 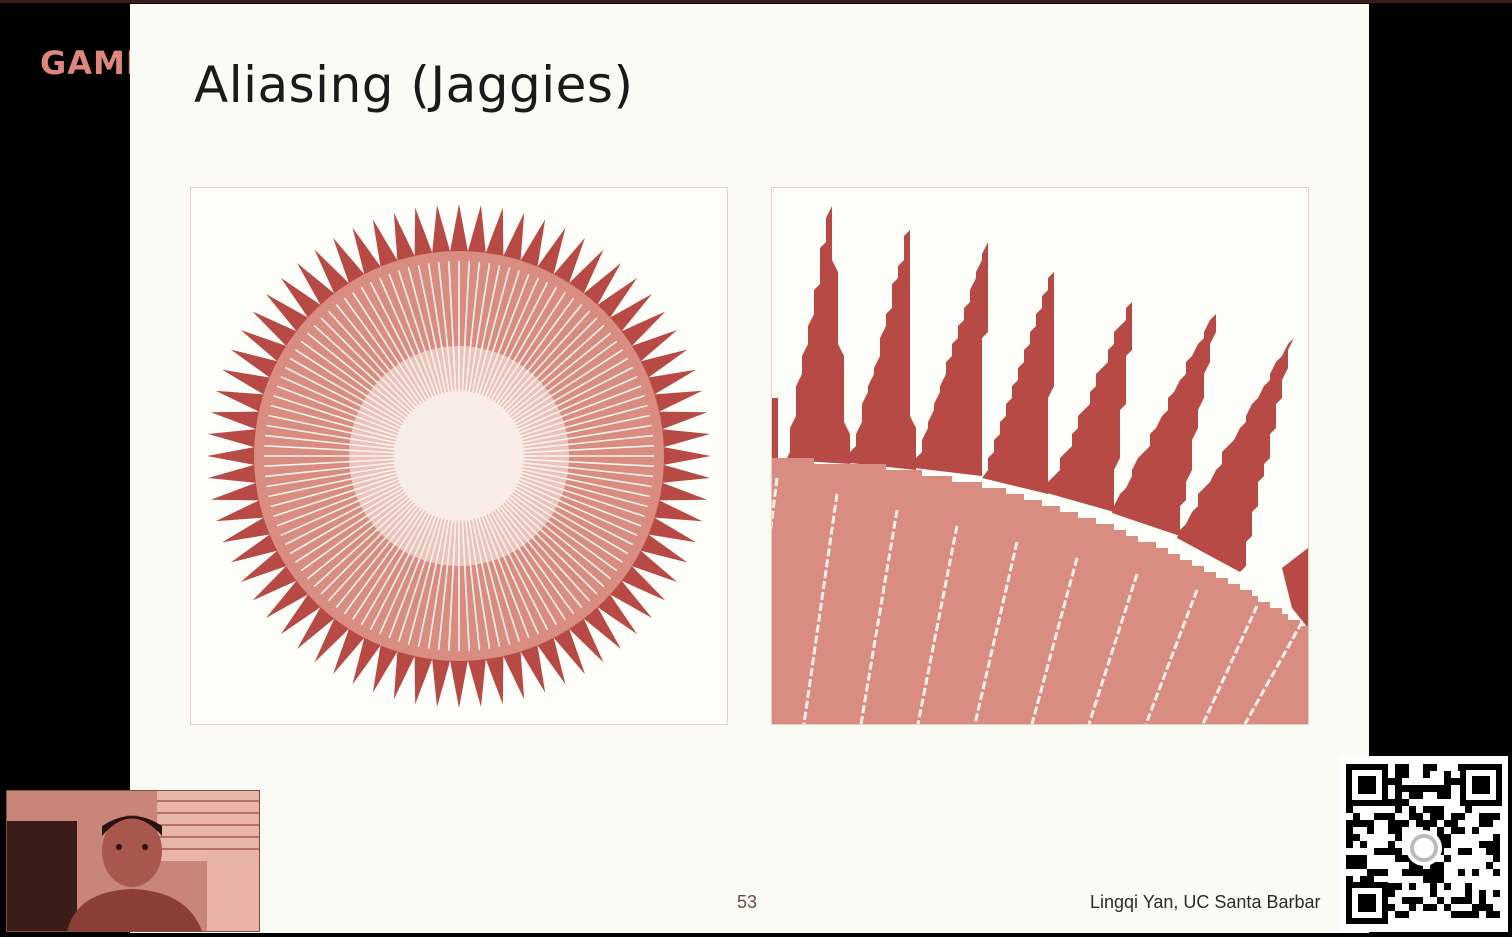 What do you see at coordinates (414, 85) in the screenshot?
I see `slide-title: Aliasing (Jaggies)` at bounding box center [414, 85].